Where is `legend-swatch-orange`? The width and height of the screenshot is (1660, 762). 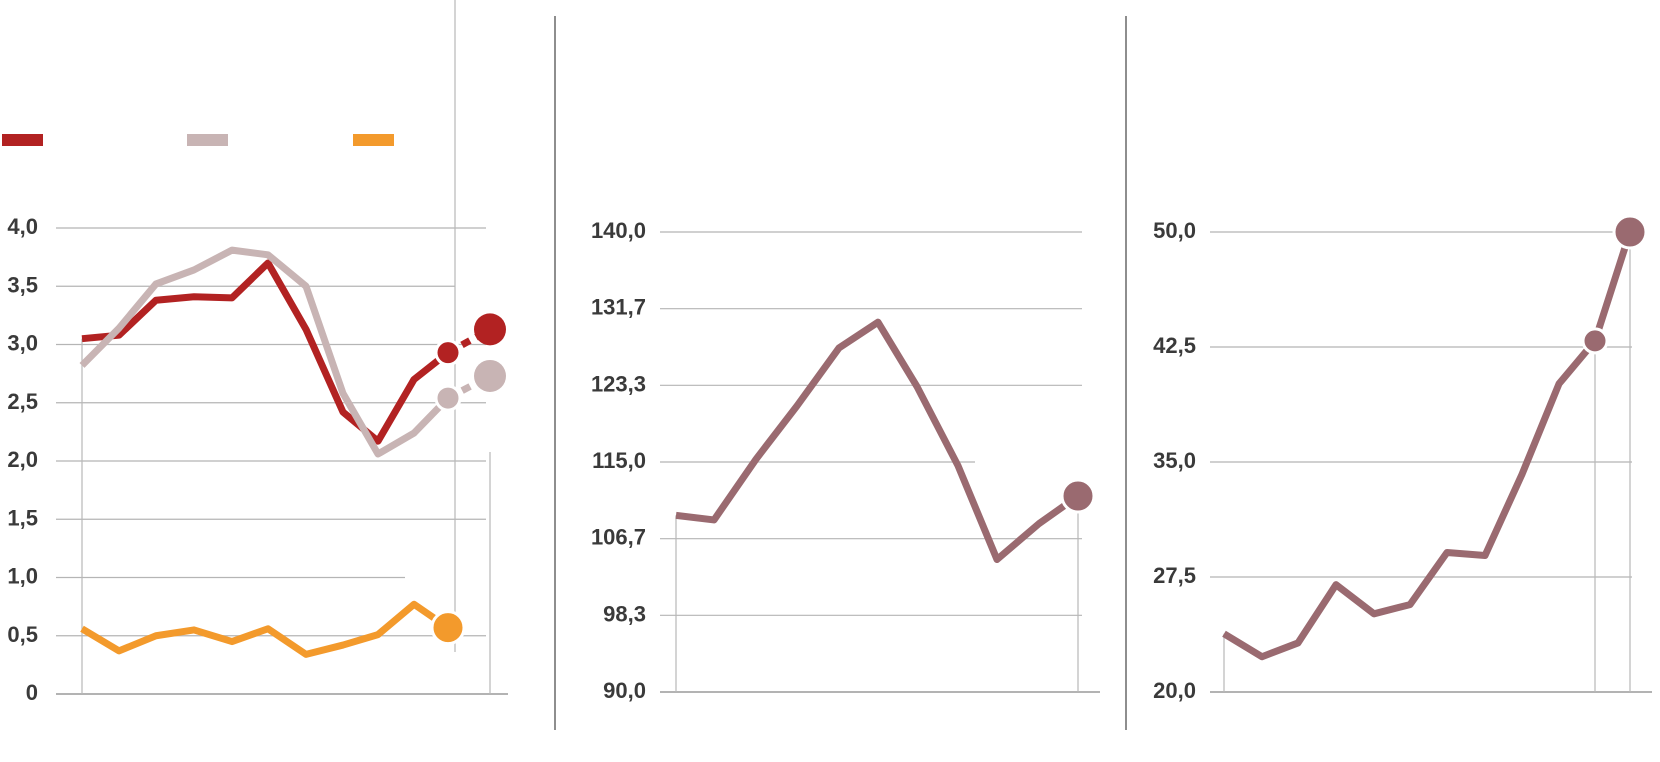 legend-swatch-orange is located at coordinates (373, 140).